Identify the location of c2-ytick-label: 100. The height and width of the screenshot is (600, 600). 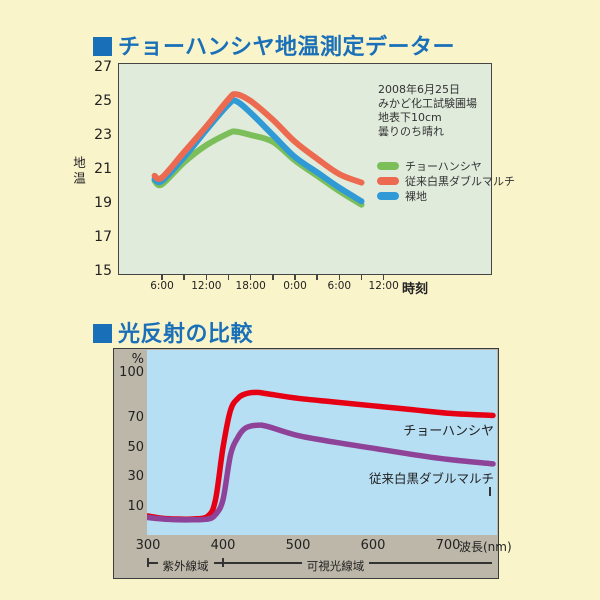
(131, 372).